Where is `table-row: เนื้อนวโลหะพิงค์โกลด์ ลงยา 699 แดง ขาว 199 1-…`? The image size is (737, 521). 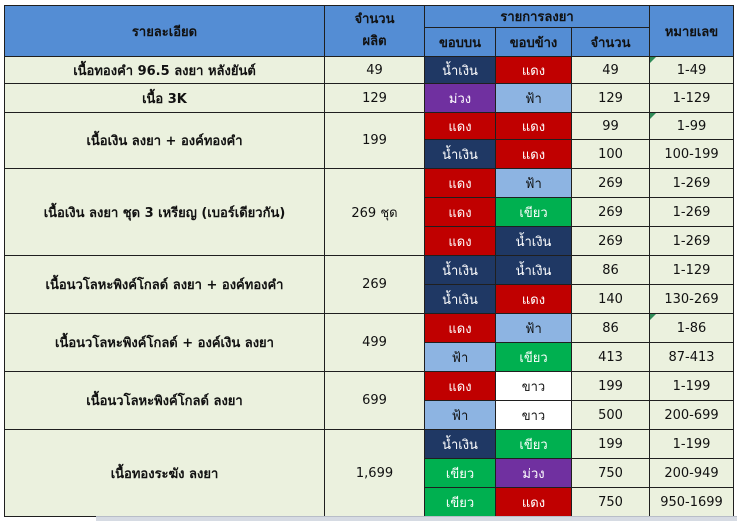 table-row: เนื้อนวโลหะพิงค์โกลด์ ลงยา 699 แดง ขาว 199 1-… is located at coordinates (369, 400).